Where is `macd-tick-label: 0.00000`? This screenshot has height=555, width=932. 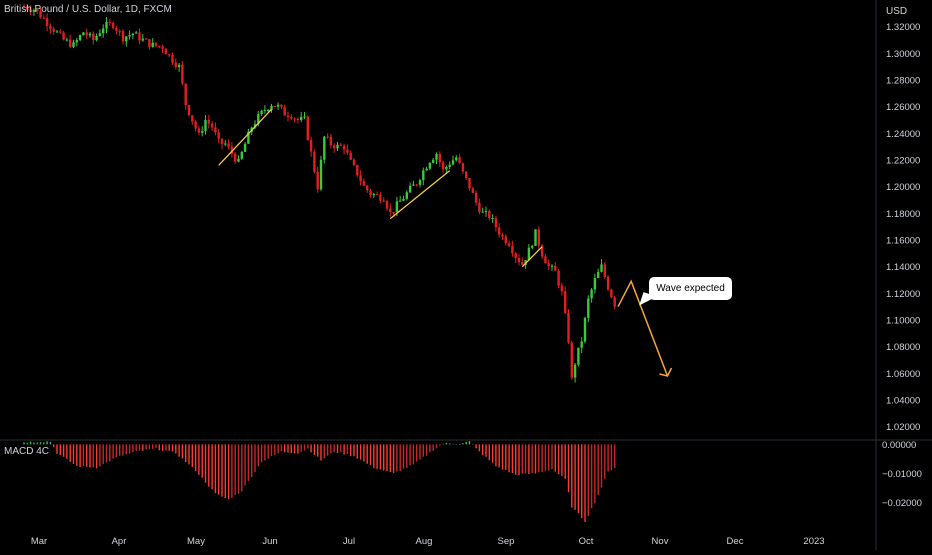
macd-tick-label: 0.00000 is located at coordinates (899, 445).